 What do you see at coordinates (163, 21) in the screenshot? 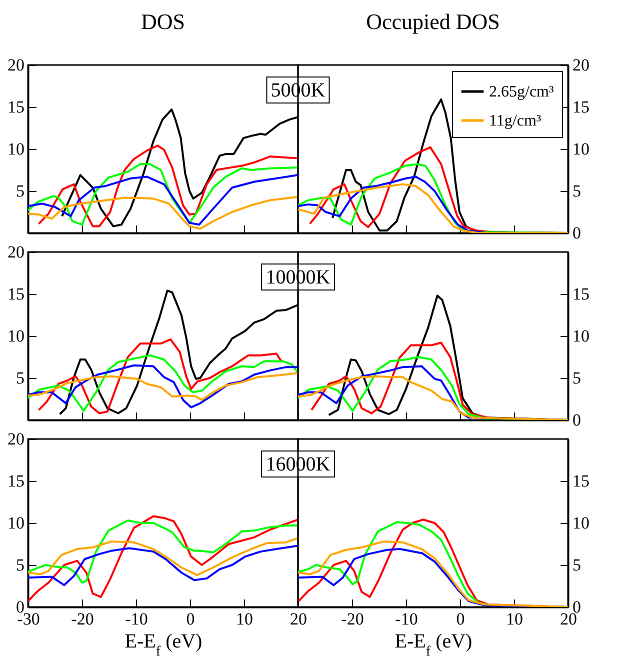
I see `chart-title: DOS` at bounding box center [163, 21].